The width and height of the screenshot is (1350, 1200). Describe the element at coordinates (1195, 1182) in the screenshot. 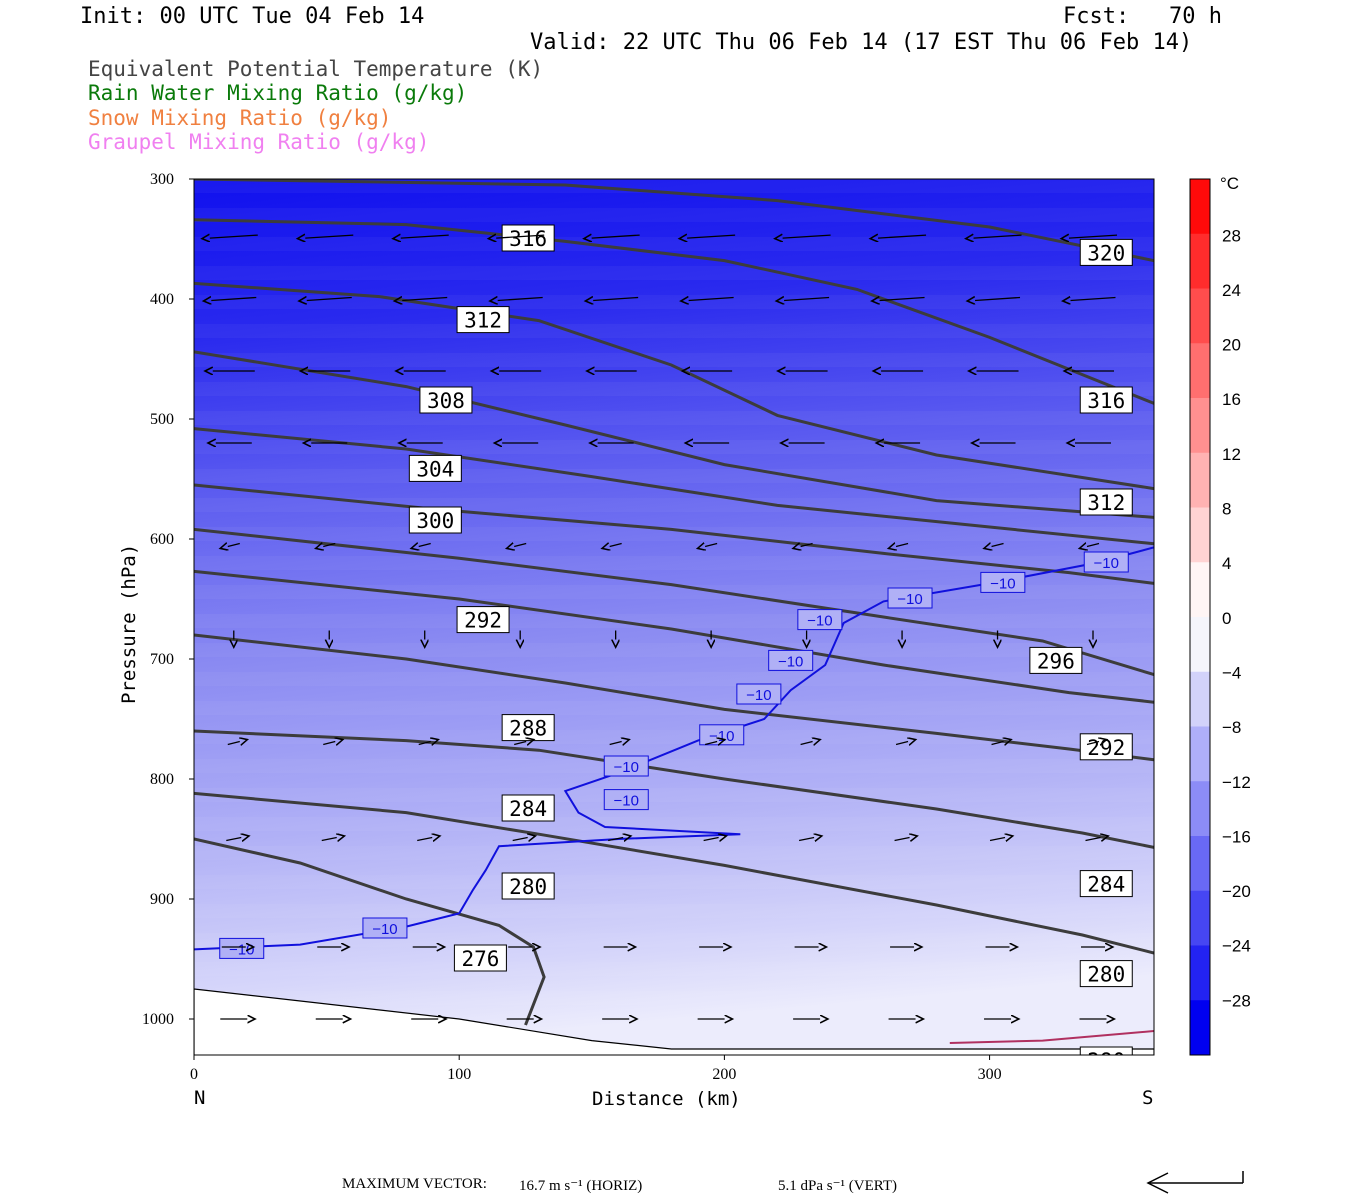

I see `max-vector-arrow-icon` at that location.